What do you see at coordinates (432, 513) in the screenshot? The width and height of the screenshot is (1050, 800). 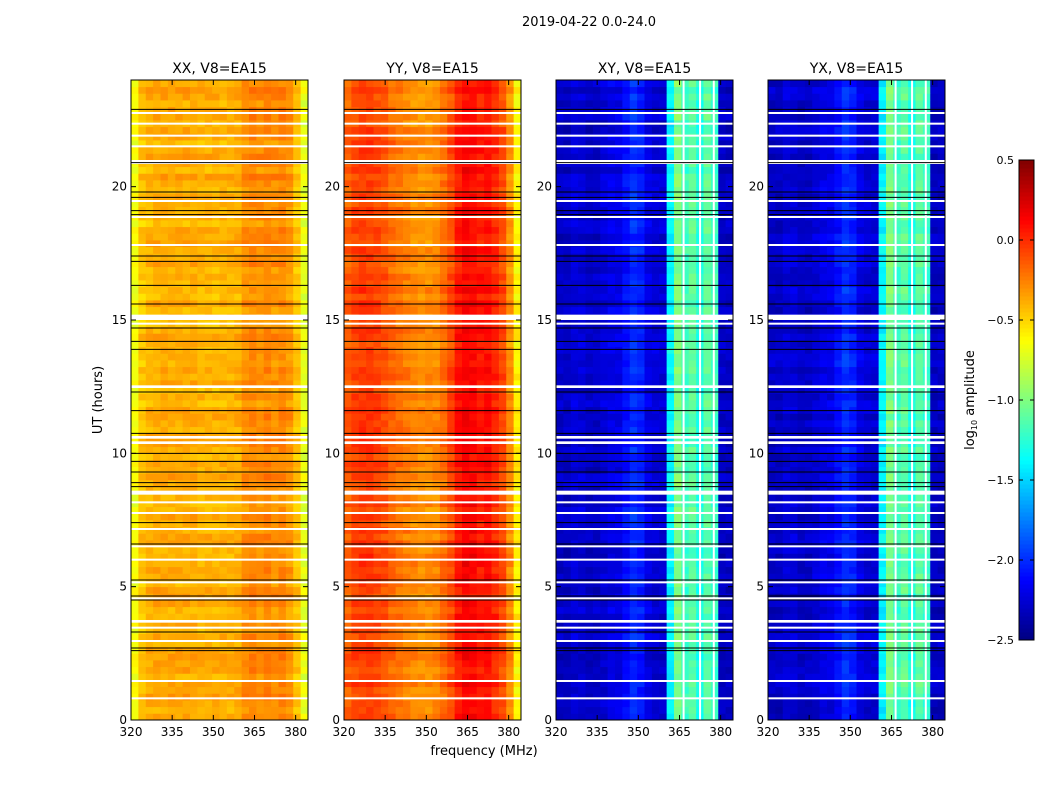 I see `flagged-time-row` at bounding box center [432, 513].